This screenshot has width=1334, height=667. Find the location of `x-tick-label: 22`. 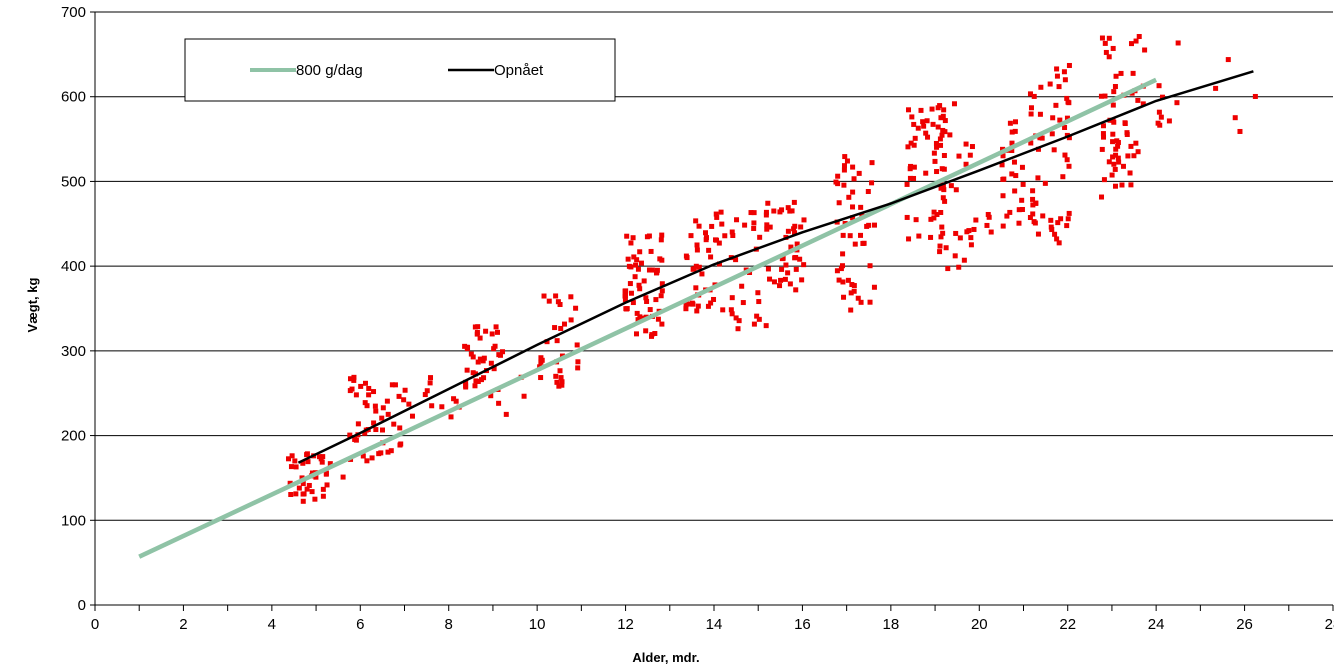

x-tick-label: 22 is located at coordinates (1067, 624).